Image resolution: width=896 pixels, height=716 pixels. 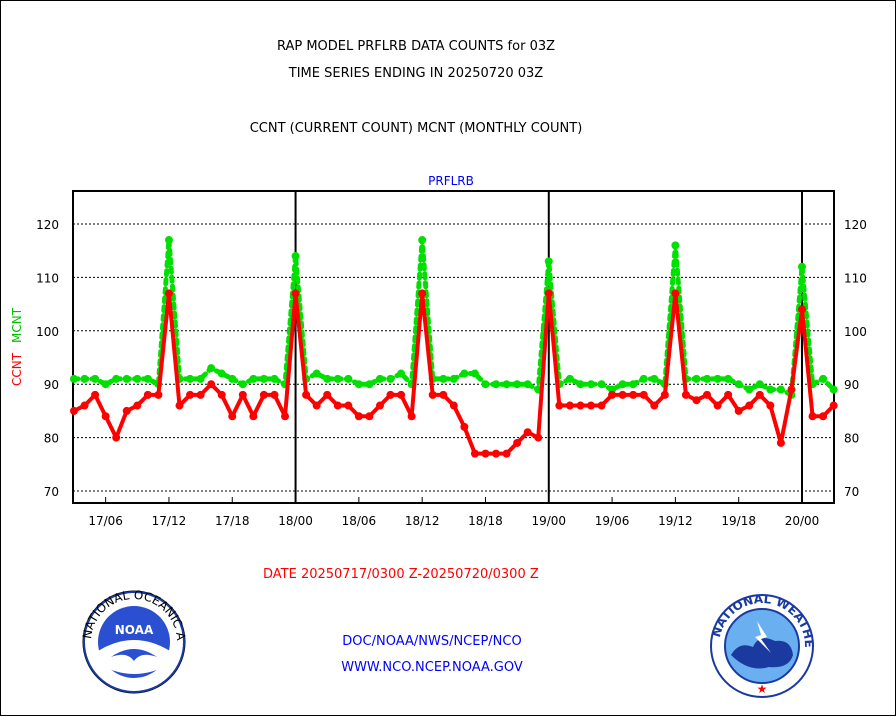 What do you see at coordinates (451, 181) in the screenshot?
I see `chart-title: PRFLRB` at bounding box center [451, 181].